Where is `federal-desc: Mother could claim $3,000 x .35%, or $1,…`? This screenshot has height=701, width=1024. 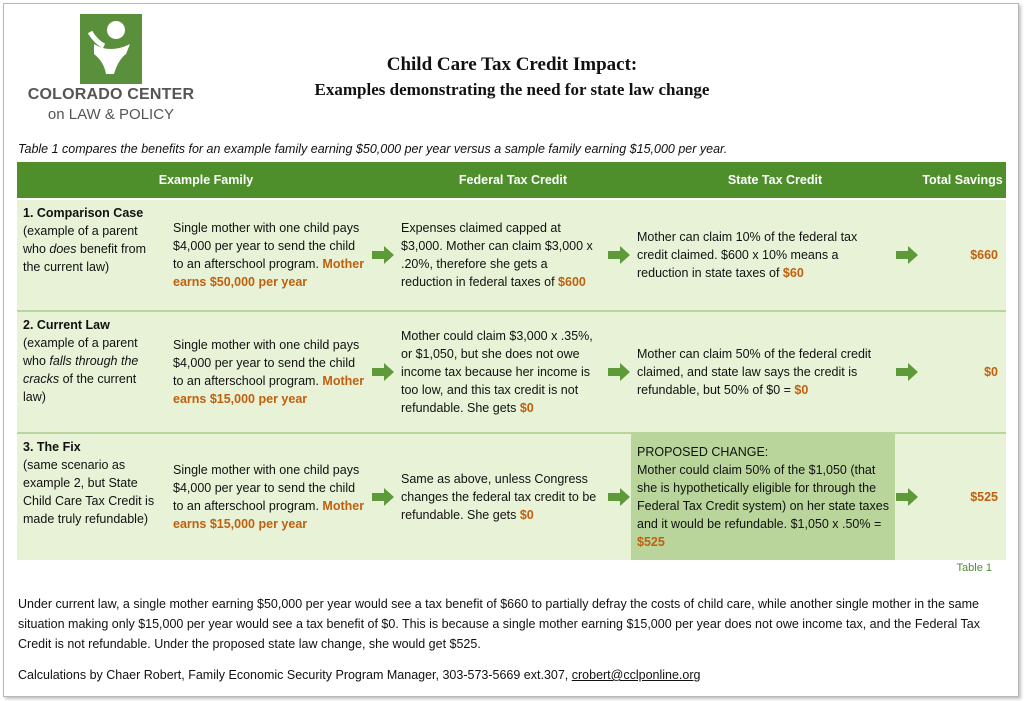
federal-desc: Mother could claim $3,000 x .35%, or $1,… is located at coordinates (497, 372).